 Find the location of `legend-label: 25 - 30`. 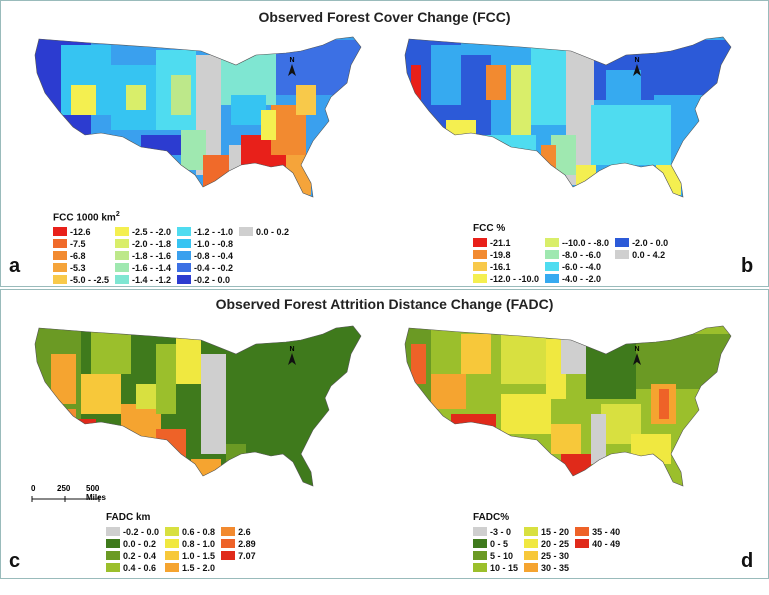

legend-label: 25 - 30 is located at coordinates (555, 555).